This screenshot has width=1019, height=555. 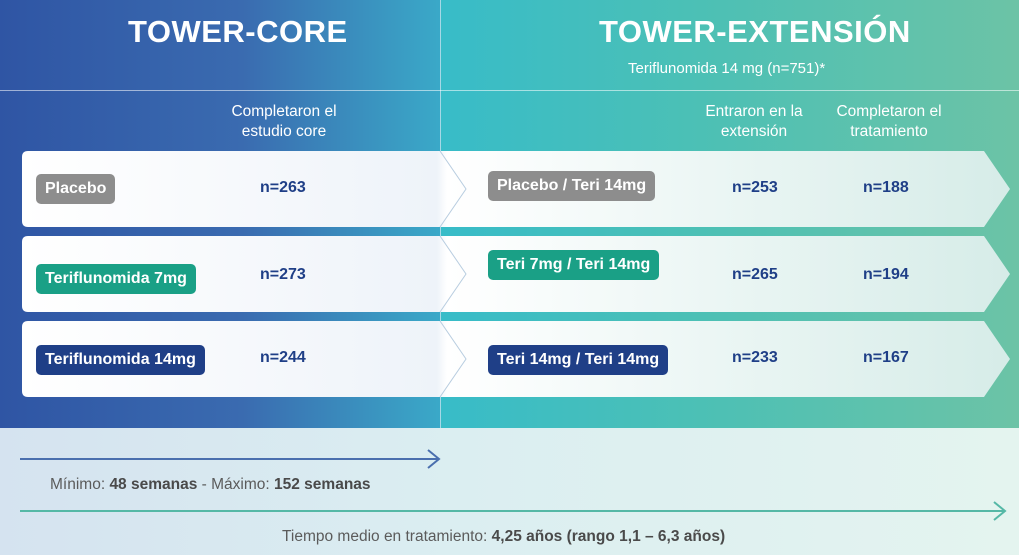 What do you see at coordinates (578, 360) in the screenshot?
I see `ext-arm-label: Teri 14mg / Teri 14mg` at bounding box center [578, 360].